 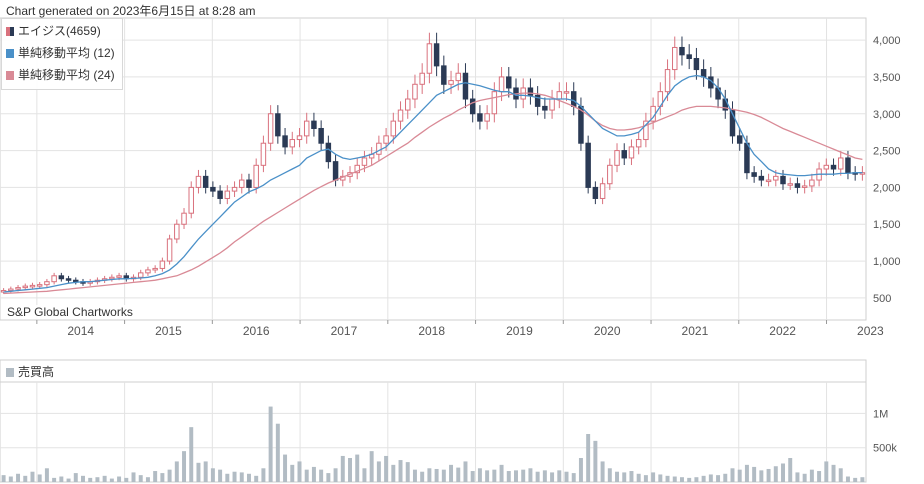 I want to click on price-tick-label: 1,500, so click(x=887, y=225).